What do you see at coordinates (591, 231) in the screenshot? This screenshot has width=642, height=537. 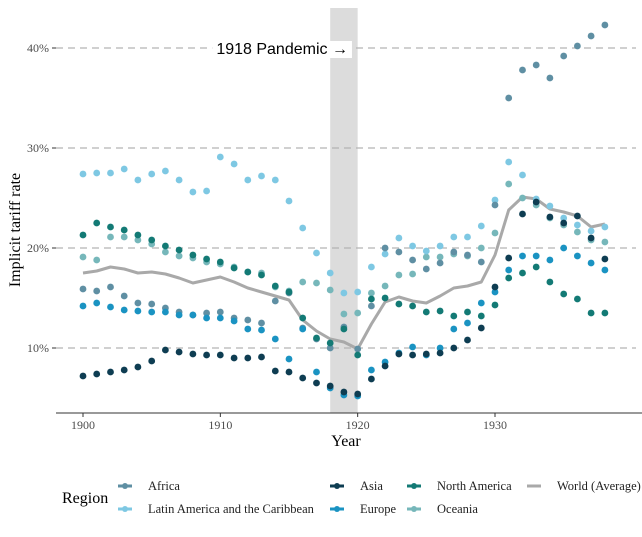 I see `point-latin-america-and-the-caribbean-1937` at bounding box center [591, 231].